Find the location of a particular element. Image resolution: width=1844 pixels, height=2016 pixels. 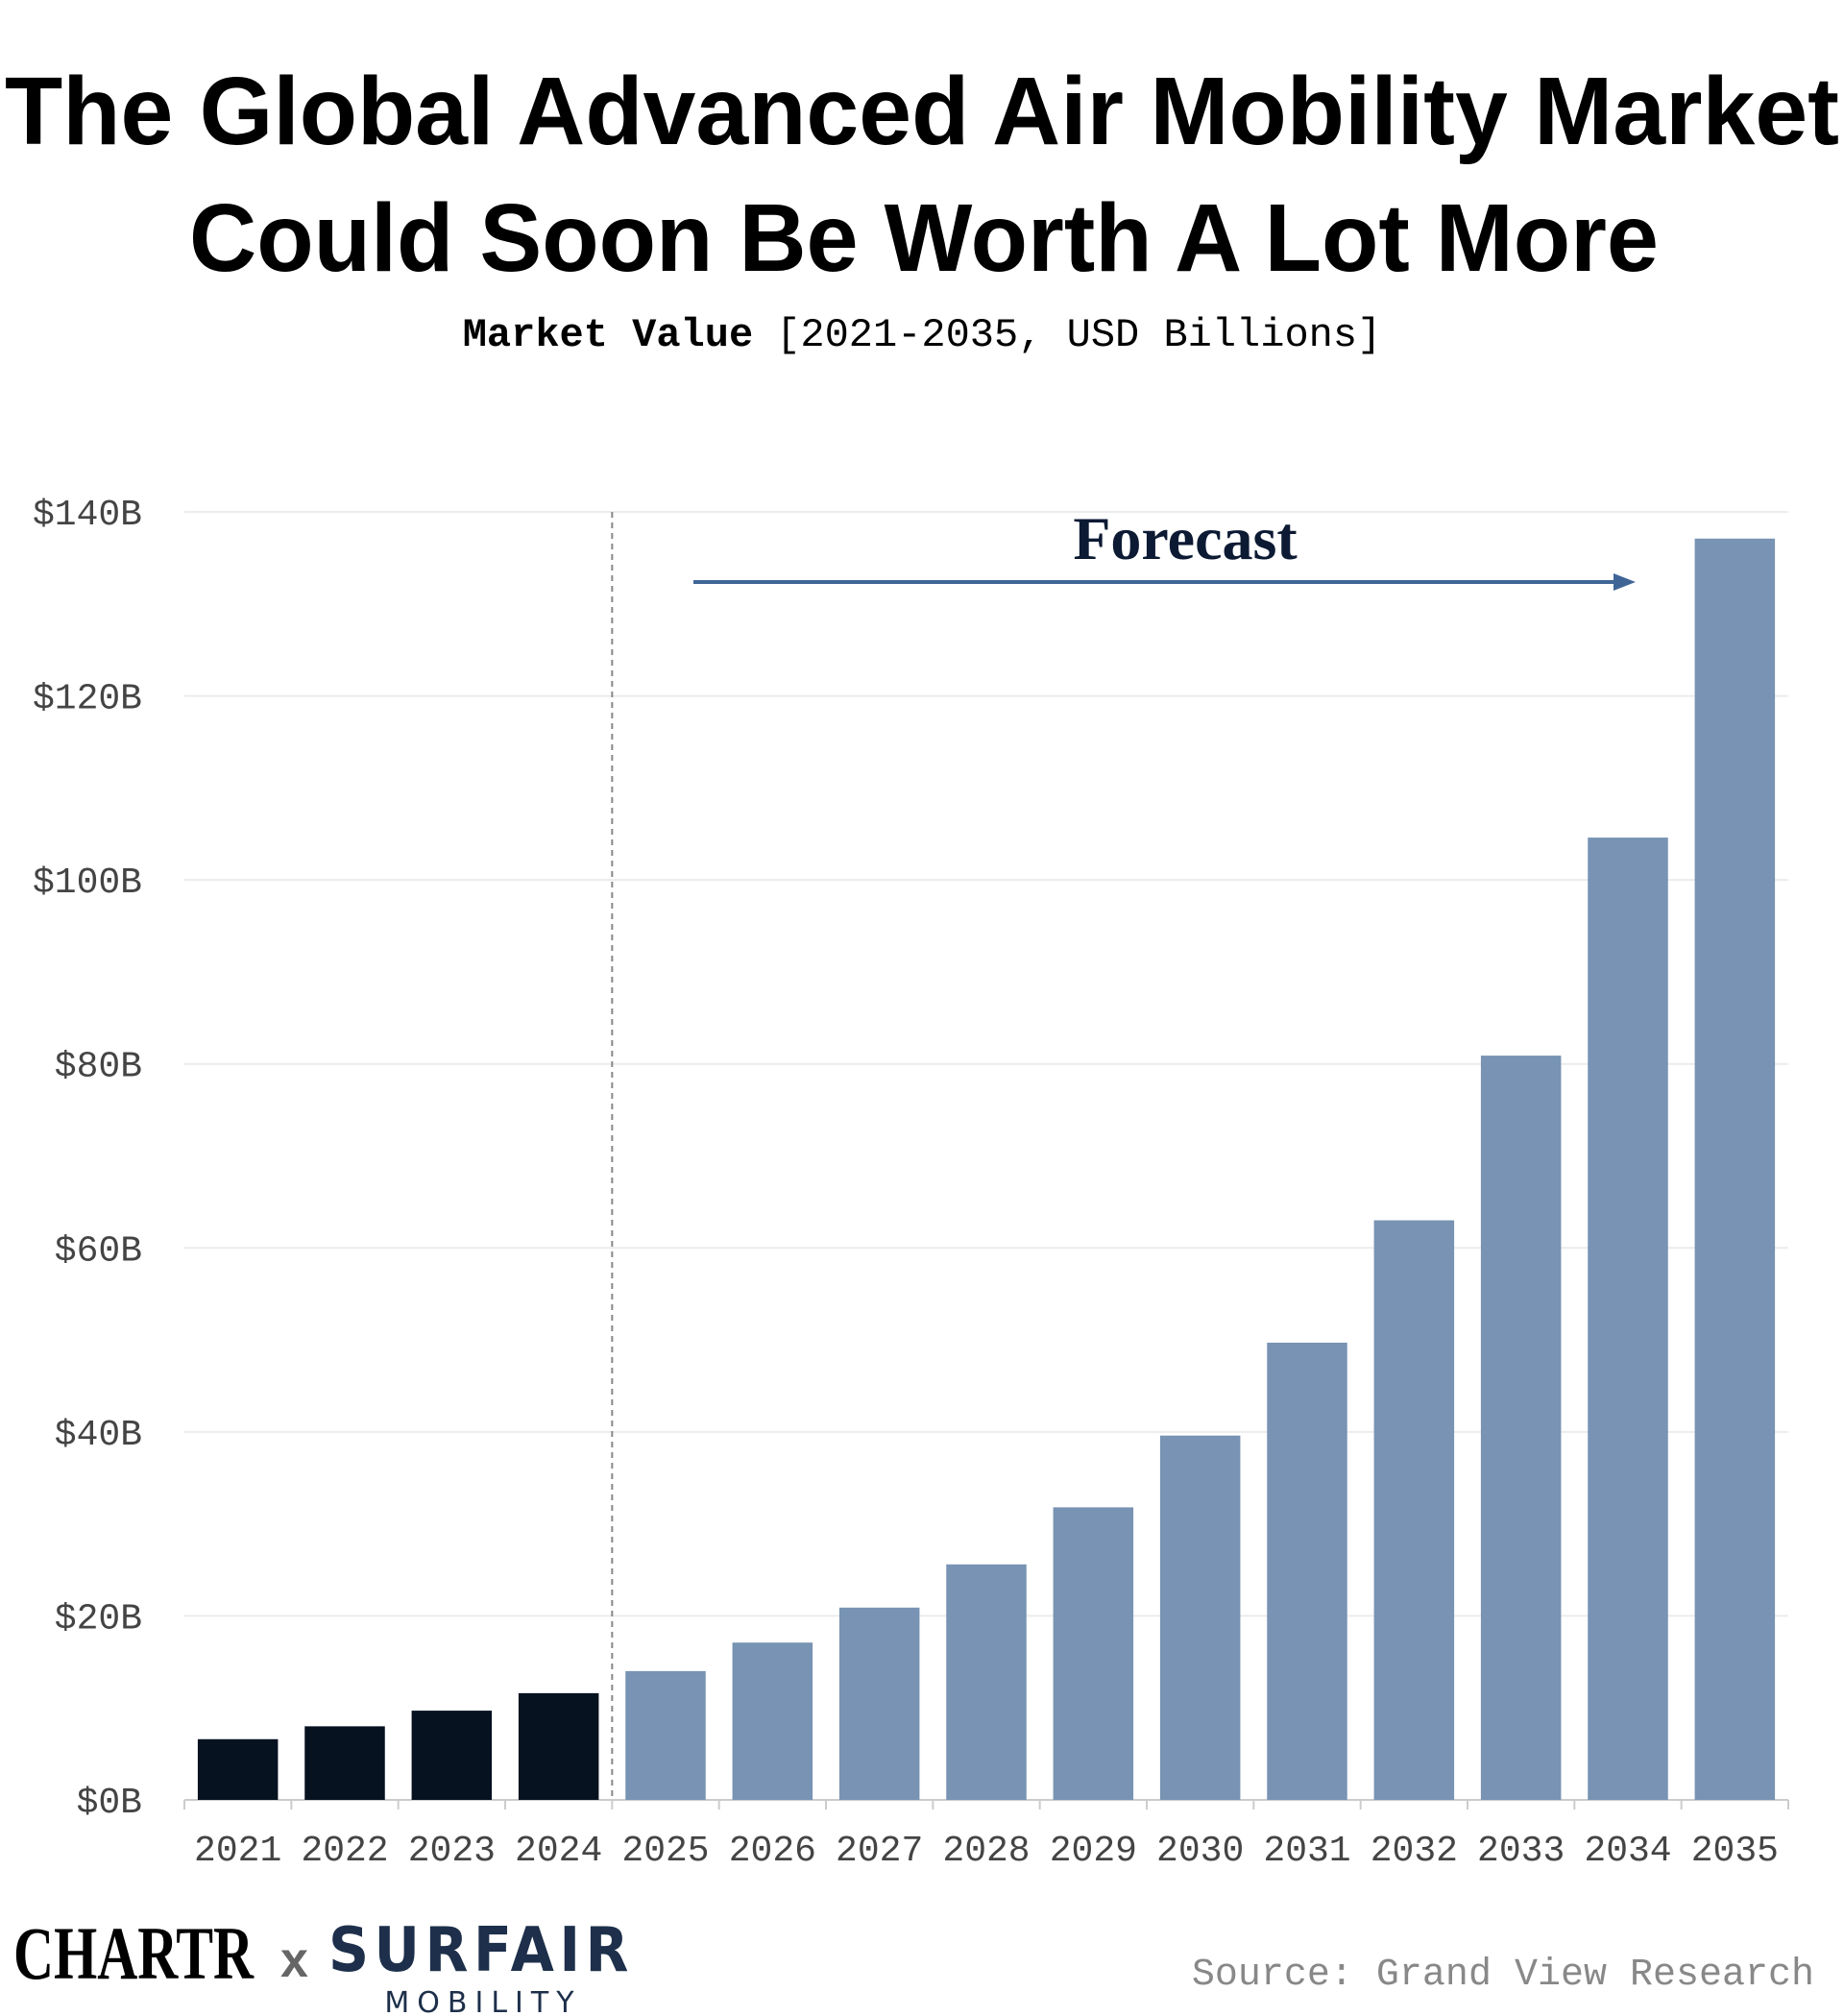

x-tick-label: 2035 is located at coordinates (1735, 1851).